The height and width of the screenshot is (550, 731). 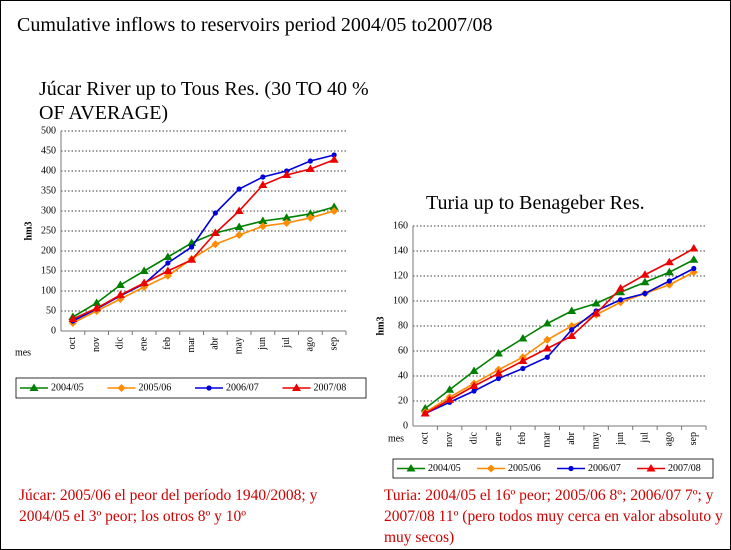 I want to click on y-tick-label: 450, so click(x=48, y=150).